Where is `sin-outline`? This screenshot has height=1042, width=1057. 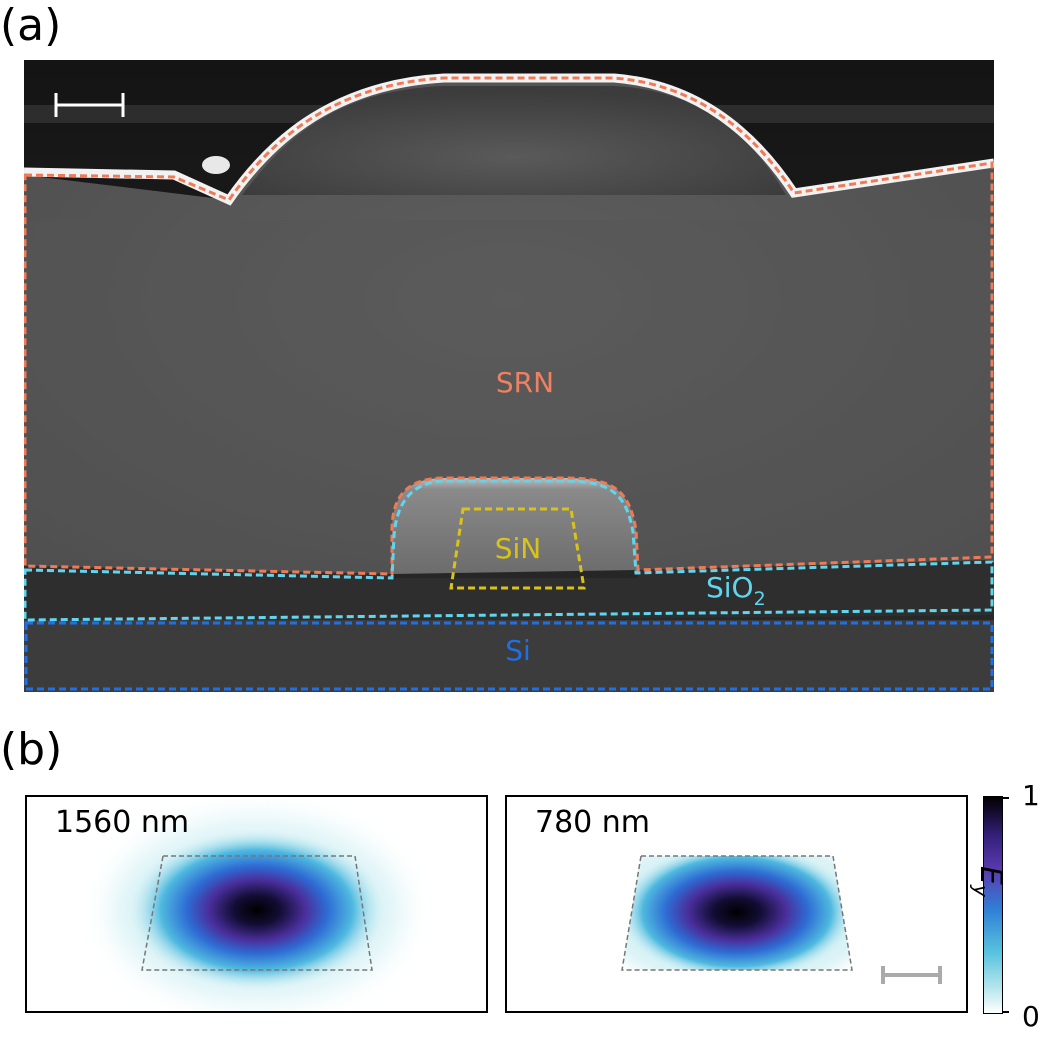 sin-outline is located at coordinates (517, 548).